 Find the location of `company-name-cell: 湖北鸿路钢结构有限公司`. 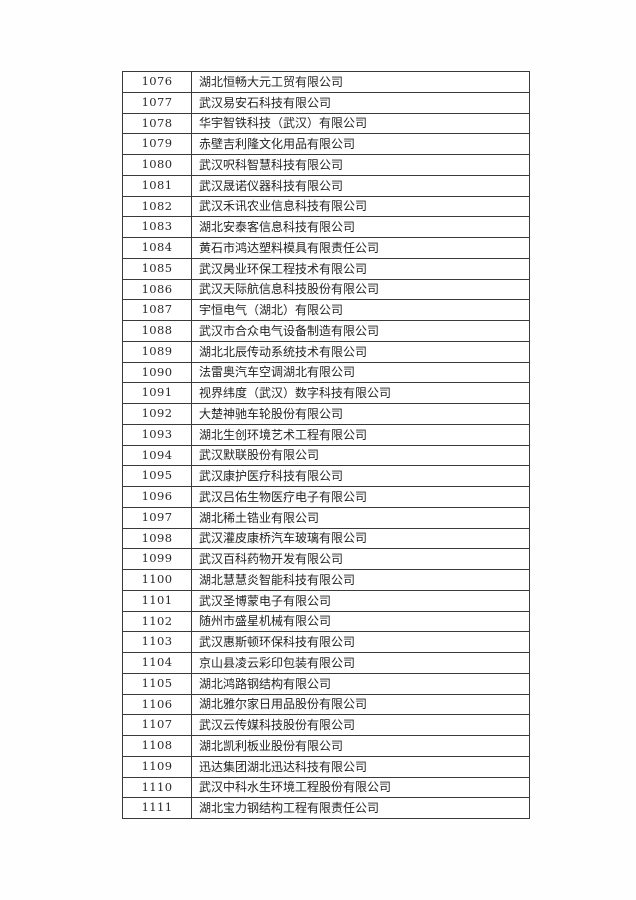

company-name-cell: 湖北鸿路钢结构有限公司 is located at coordinates (360, 683).